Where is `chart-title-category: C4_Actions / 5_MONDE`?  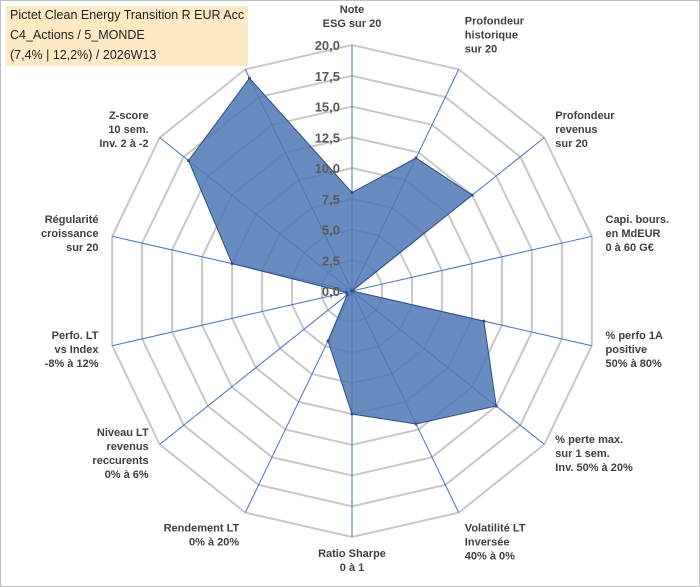 chart-title-category: C4_Actions / 5_MONDE is located at coordinates (77, 35).